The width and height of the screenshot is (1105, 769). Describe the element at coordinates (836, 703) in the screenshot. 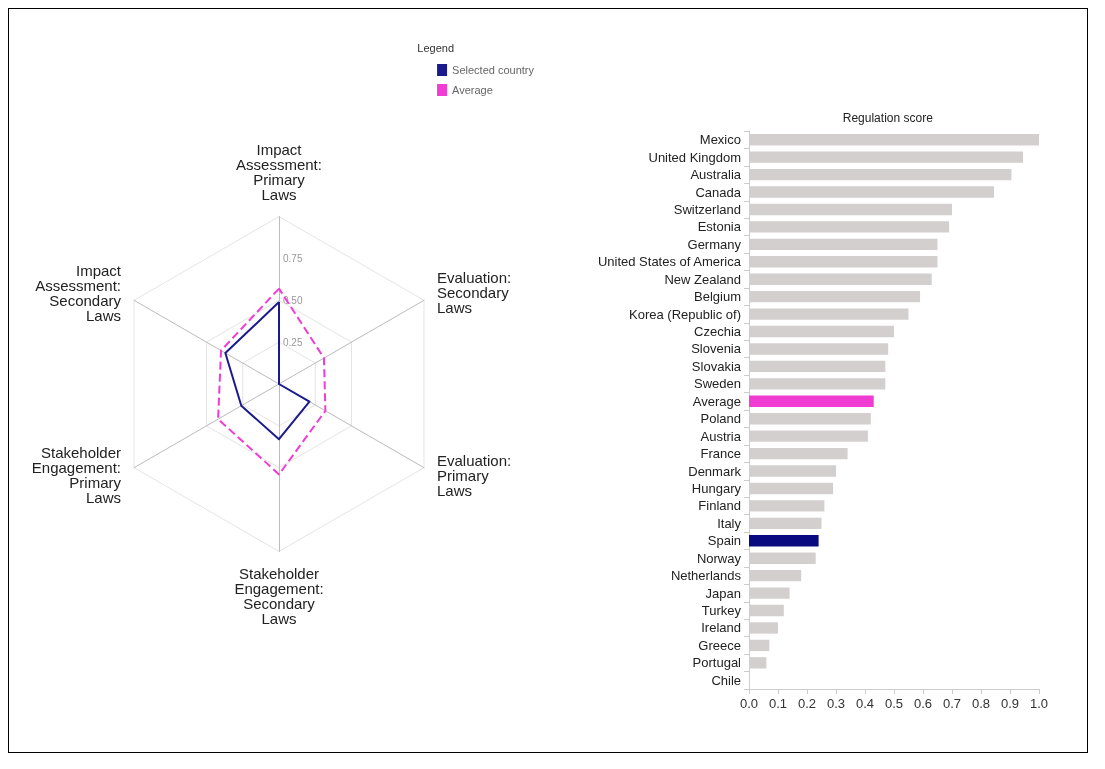

I see `x-tick-label: 0.3` at that location.